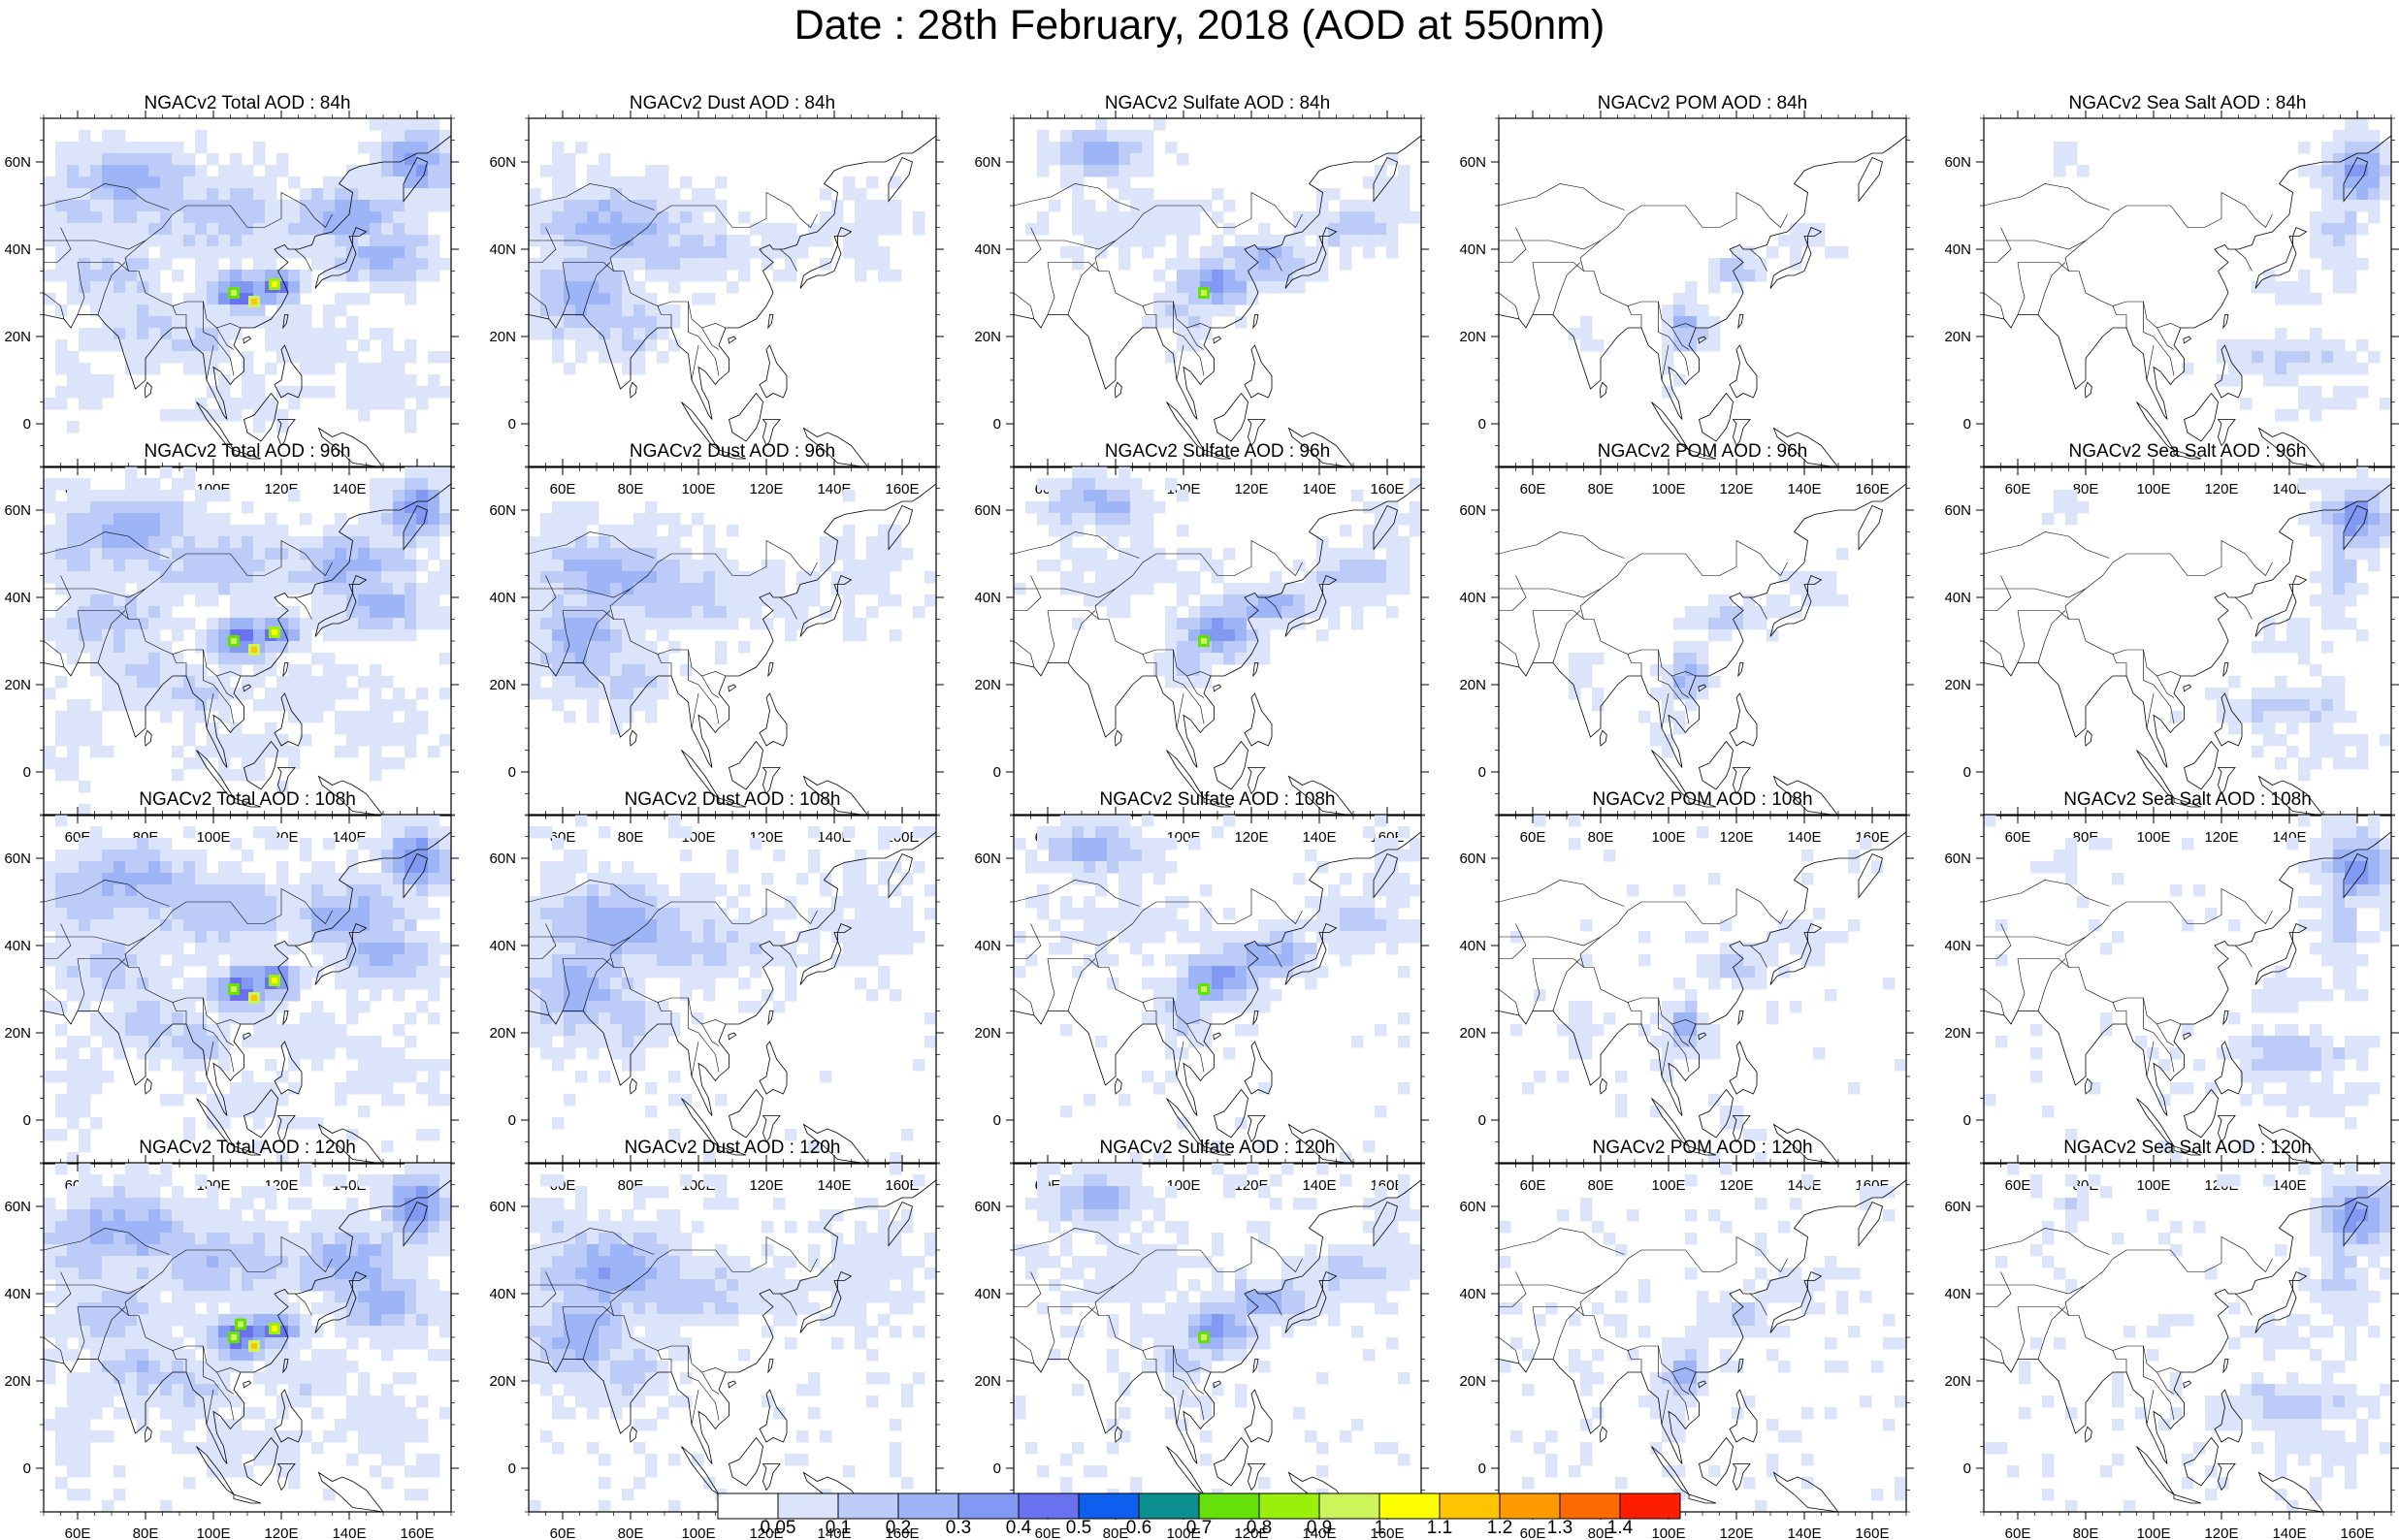 The image size is (2399, 1540). I want to click on colorbar-label: 0.05, so click(778, 1528).